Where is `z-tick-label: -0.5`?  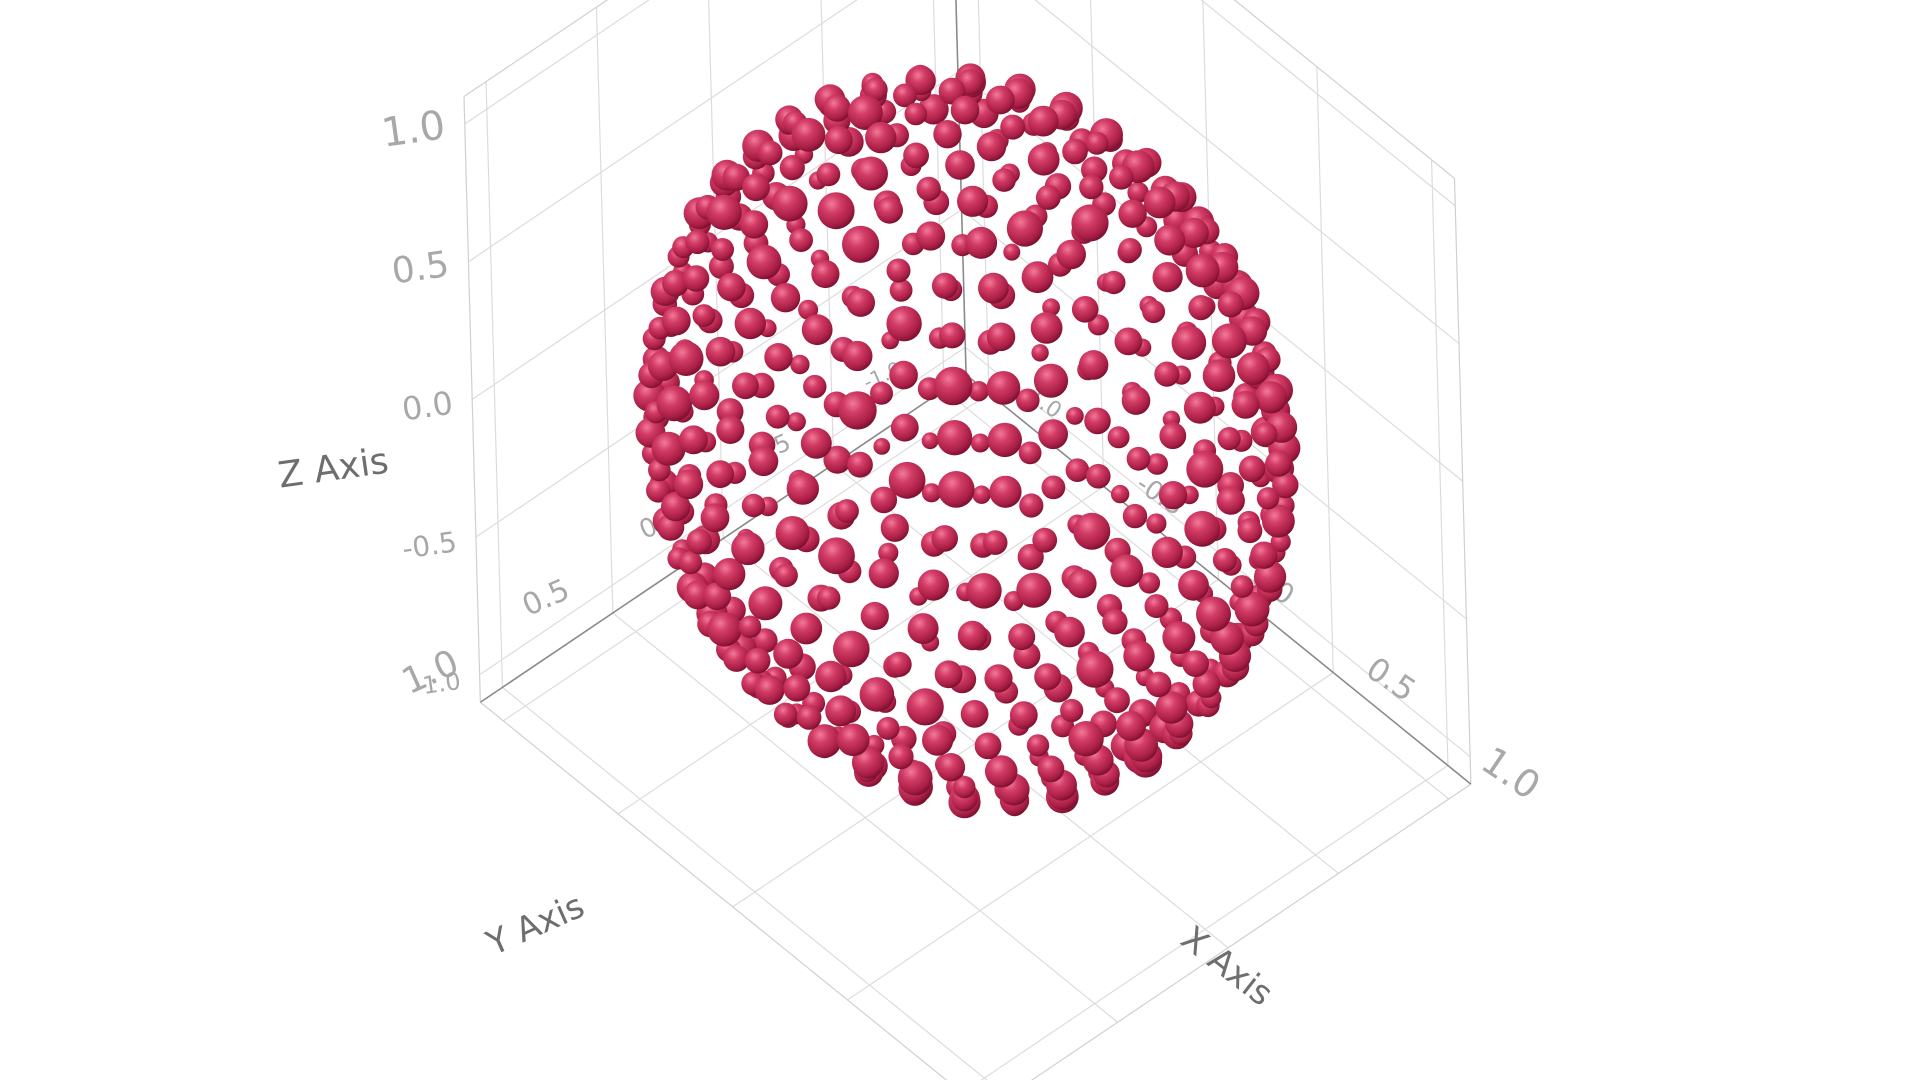 z-tick-label: -0.5 is located at coordinates (429, 545).